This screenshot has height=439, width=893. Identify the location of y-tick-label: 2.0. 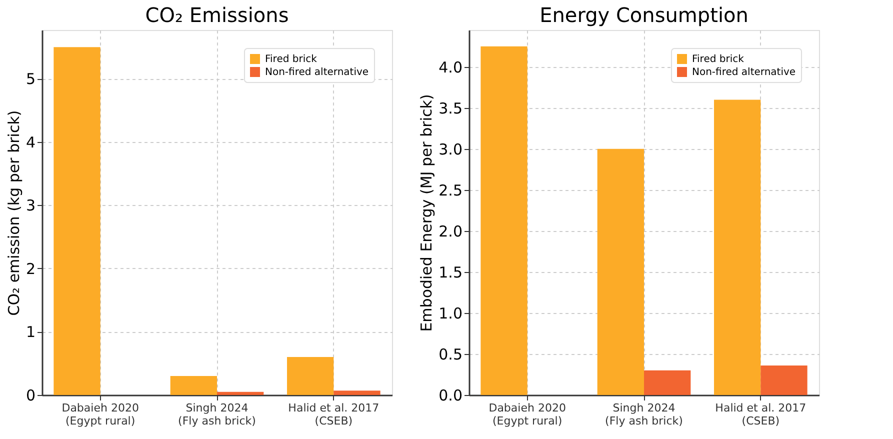
(450, 231).